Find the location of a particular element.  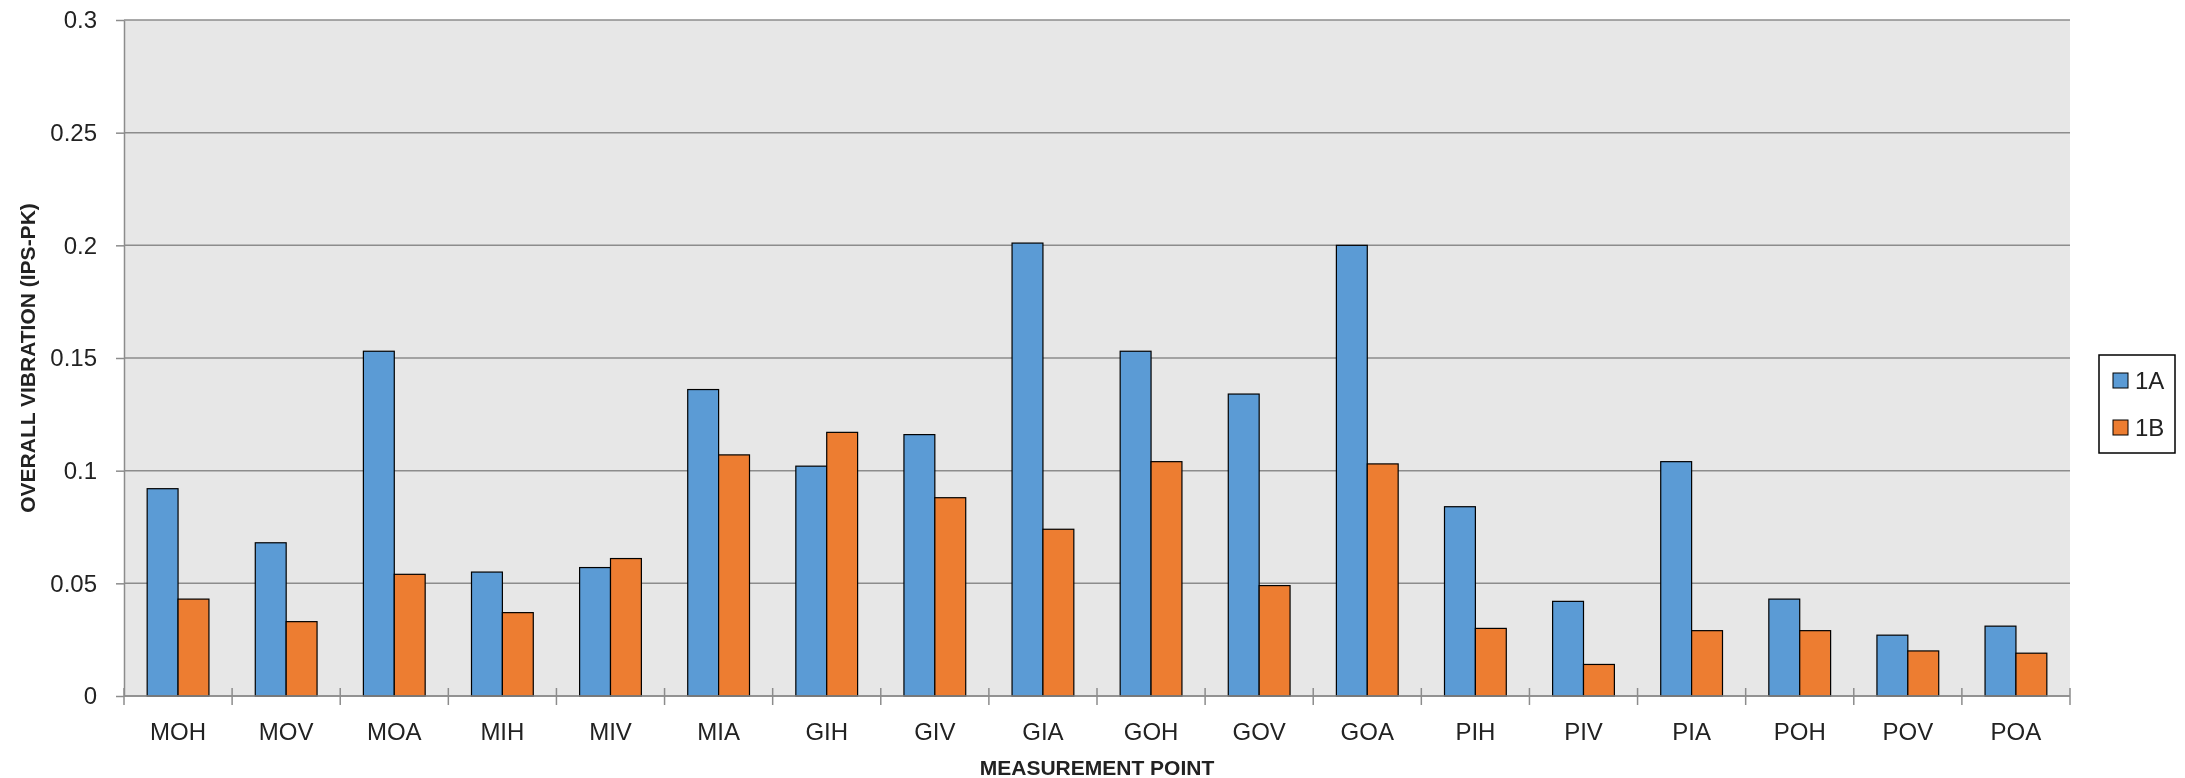

x-tick-label: MIA is located at coordinates (718, 731).